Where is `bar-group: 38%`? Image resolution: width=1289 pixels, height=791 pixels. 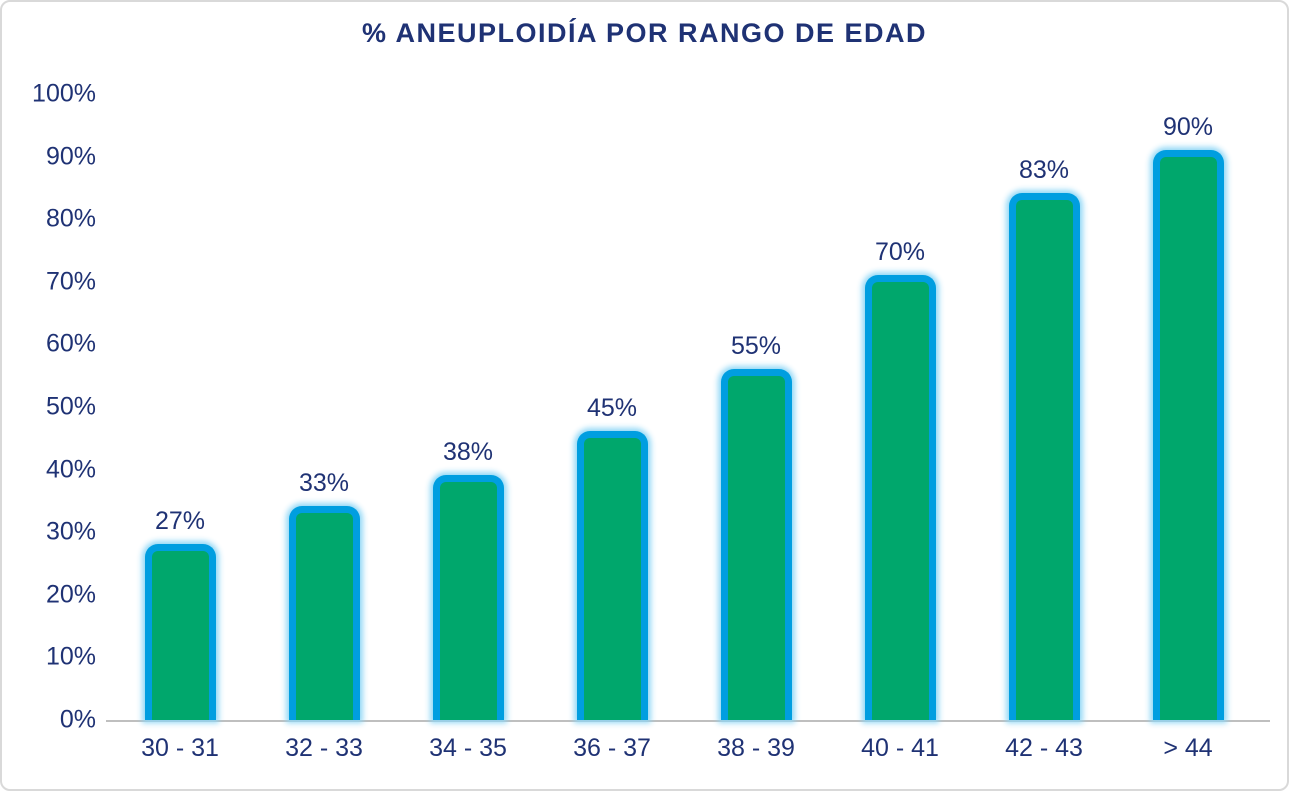
bar-group: 38% is located at coordinates (468, 407).